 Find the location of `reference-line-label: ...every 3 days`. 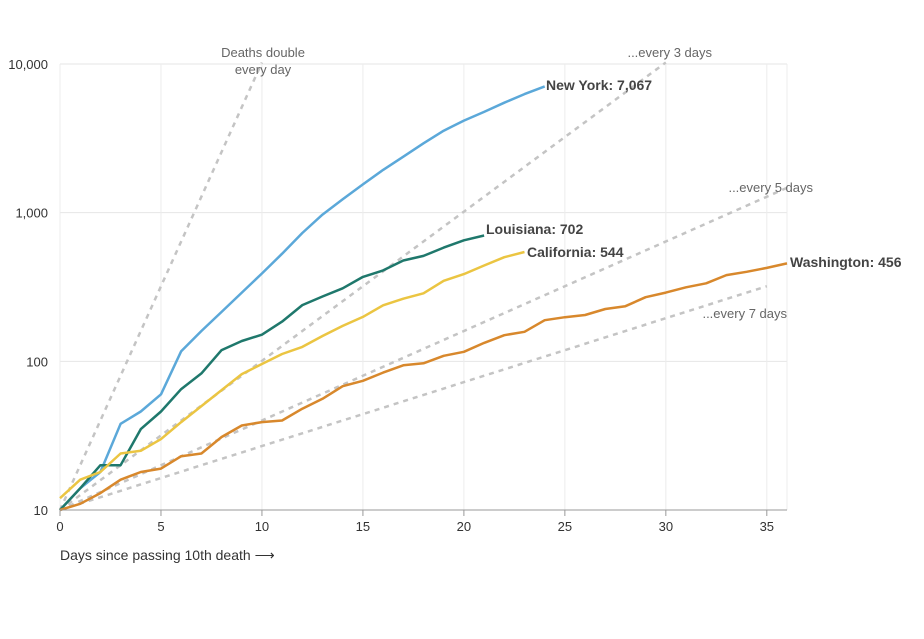

reference-line-label: ...every 3 days is located at coordinates (669, 52).